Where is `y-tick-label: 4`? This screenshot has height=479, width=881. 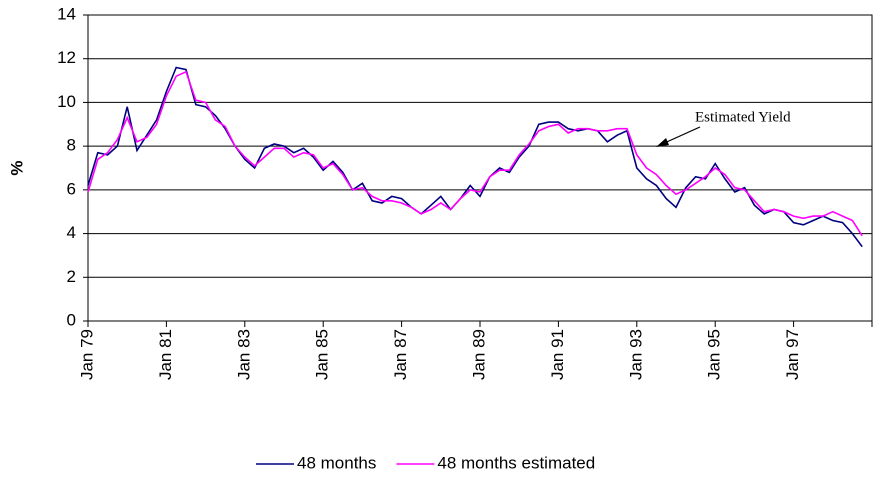 y-tick-label: 4 is located at coordinates (71, 232).